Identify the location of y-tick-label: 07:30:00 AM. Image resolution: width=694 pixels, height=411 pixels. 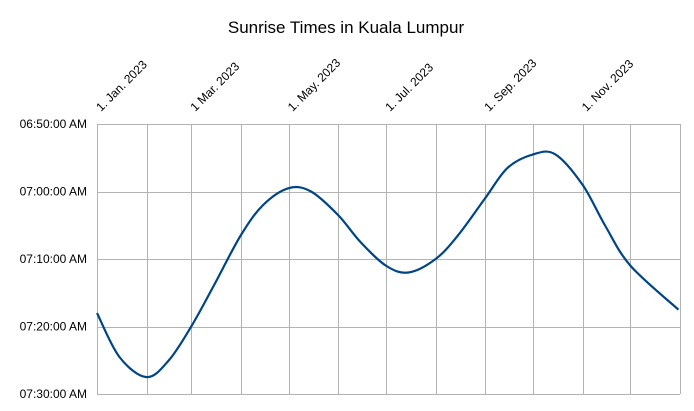
(53, 394).